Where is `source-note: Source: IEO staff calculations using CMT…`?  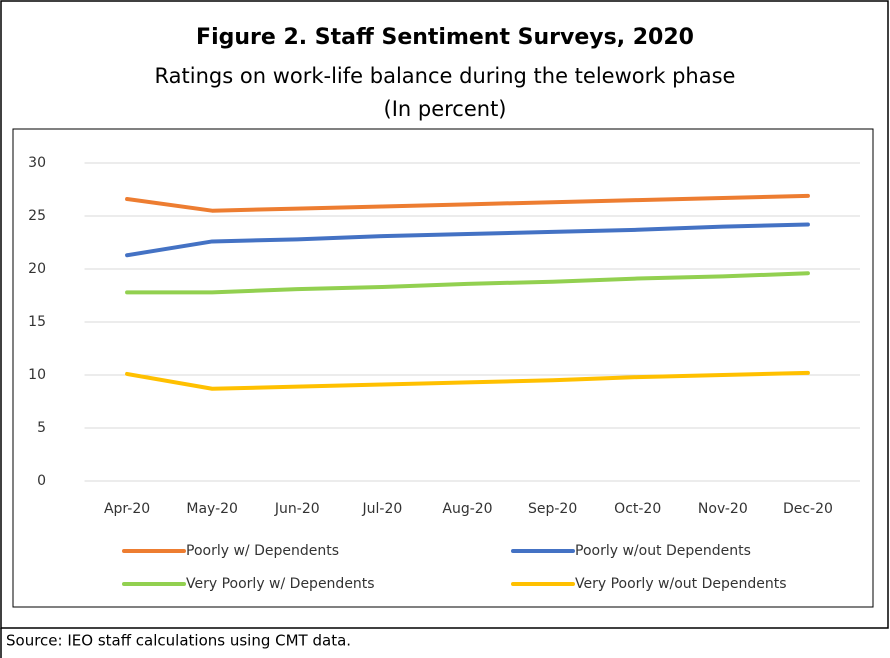
source-note: Source: IEO staff calculations using CMT… is located at coordinates (178, 641).